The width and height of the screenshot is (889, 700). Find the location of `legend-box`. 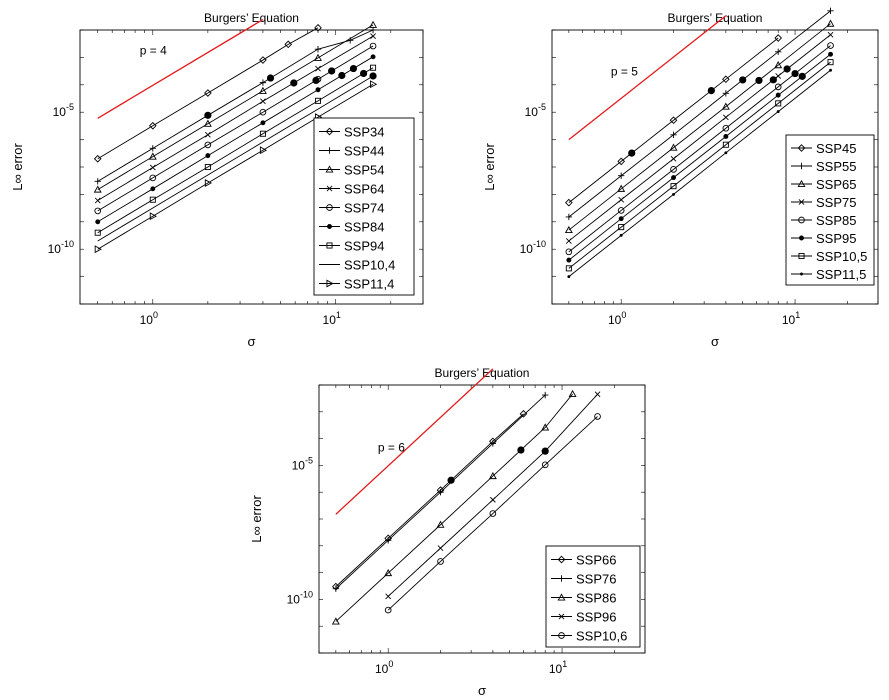

legend-box is located at coordinates (830, 210).